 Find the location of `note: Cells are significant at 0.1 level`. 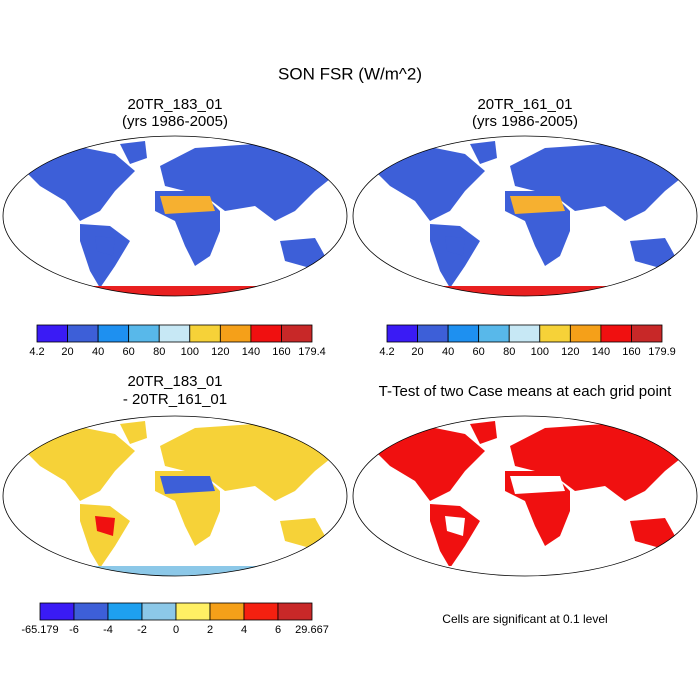

note: Cells are significant at 0.1 level is located at coordinates (524, 619).